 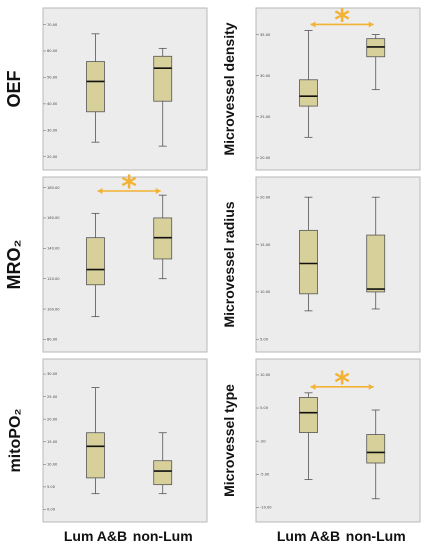 What do you see at coordinates (266, 508) in the screenshot?
I see `y-tick-label: -10.00` at bounding box center [266, 508].